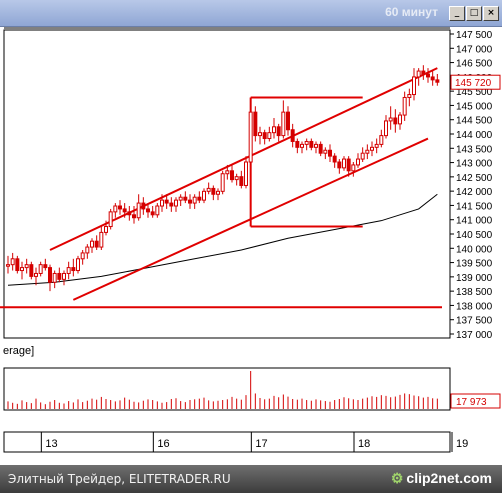 This screenshot has width=502, height=493. Describe the element at coordinates (411, 12) in the screenshot. I see `window-title: 60 минут` at that location.